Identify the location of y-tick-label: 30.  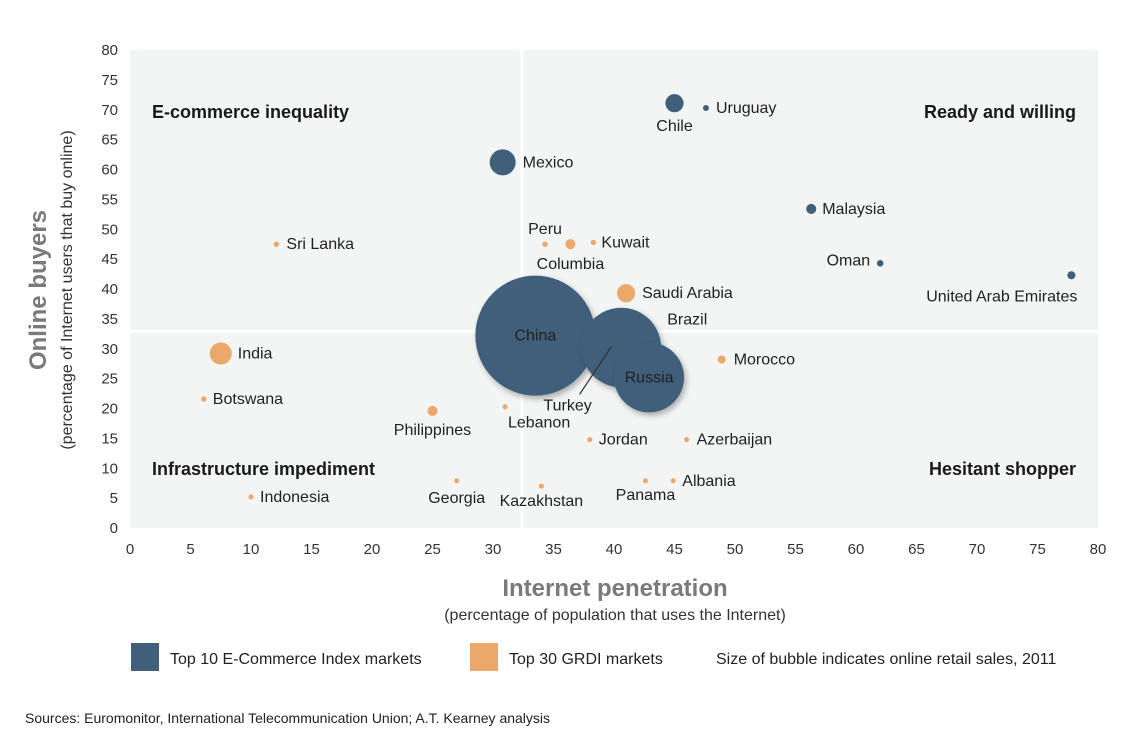
(109, 349).